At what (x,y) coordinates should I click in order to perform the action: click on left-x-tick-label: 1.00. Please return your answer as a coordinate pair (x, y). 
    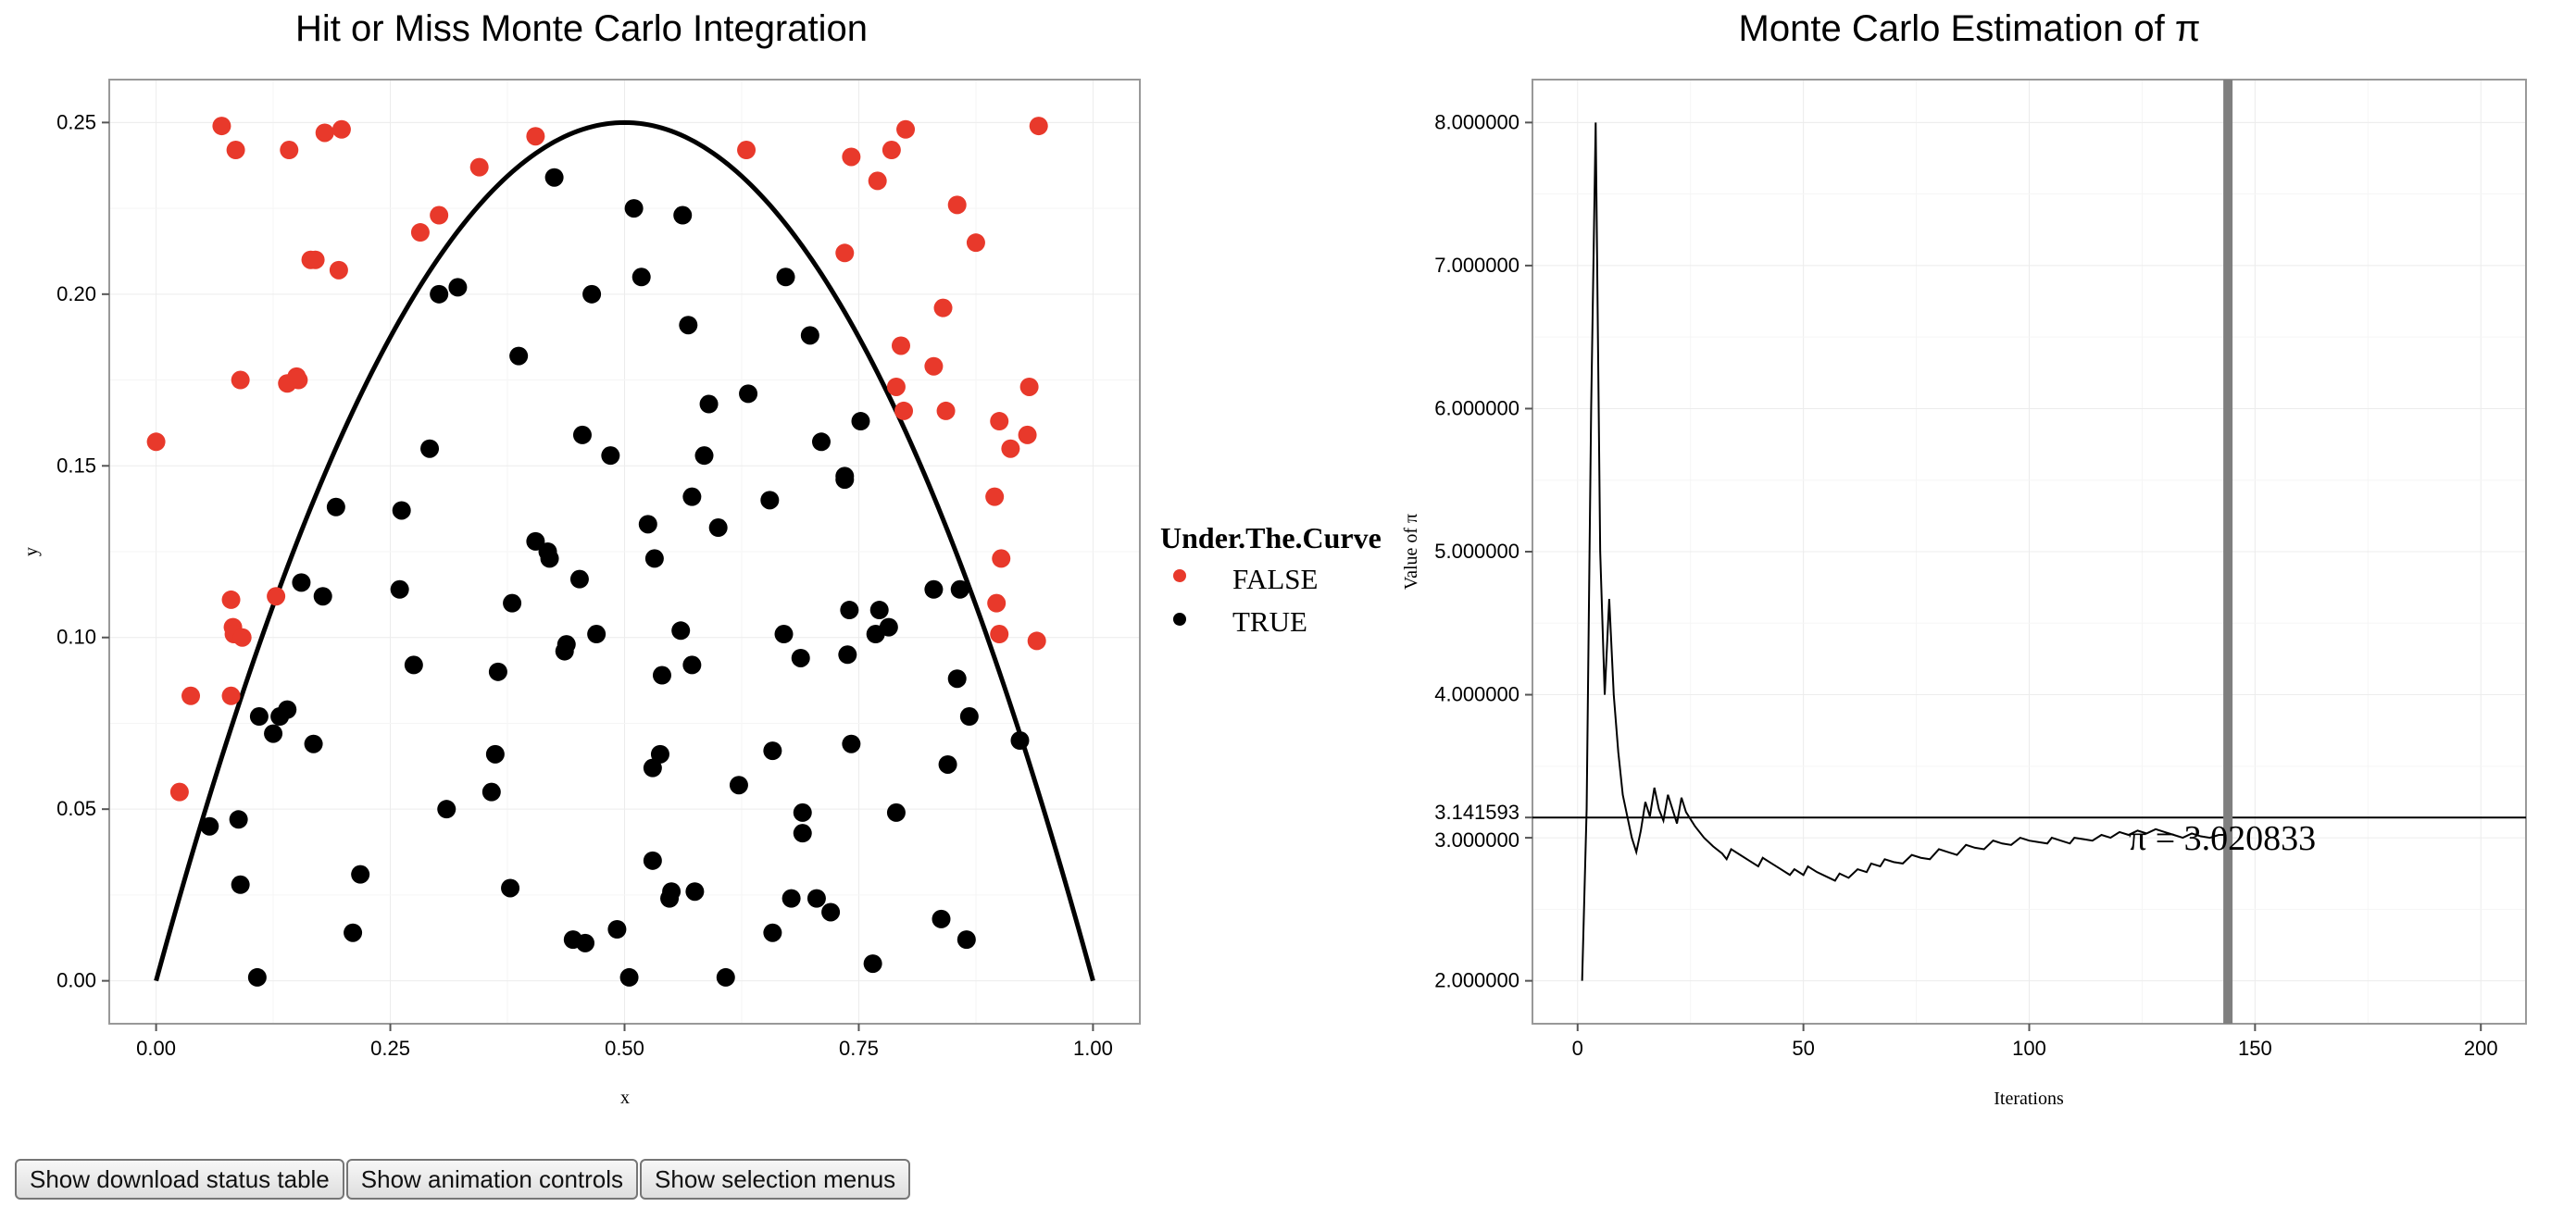
    Looking at the image, I should click on (1093, 1048).